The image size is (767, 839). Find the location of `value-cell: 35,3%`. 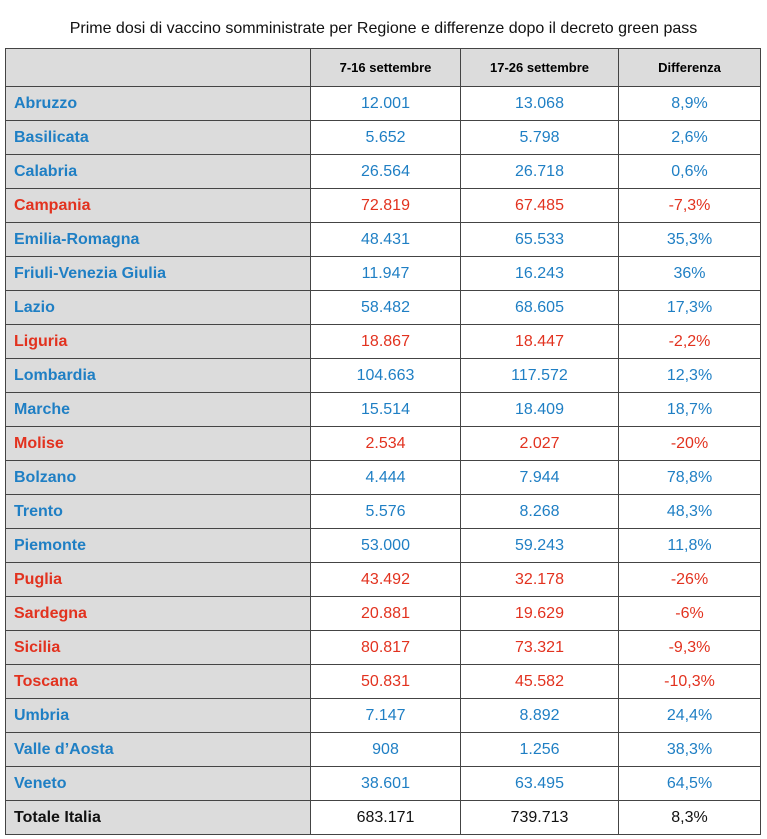

value-cell: 35,3% is located at coordinates (689, 239).